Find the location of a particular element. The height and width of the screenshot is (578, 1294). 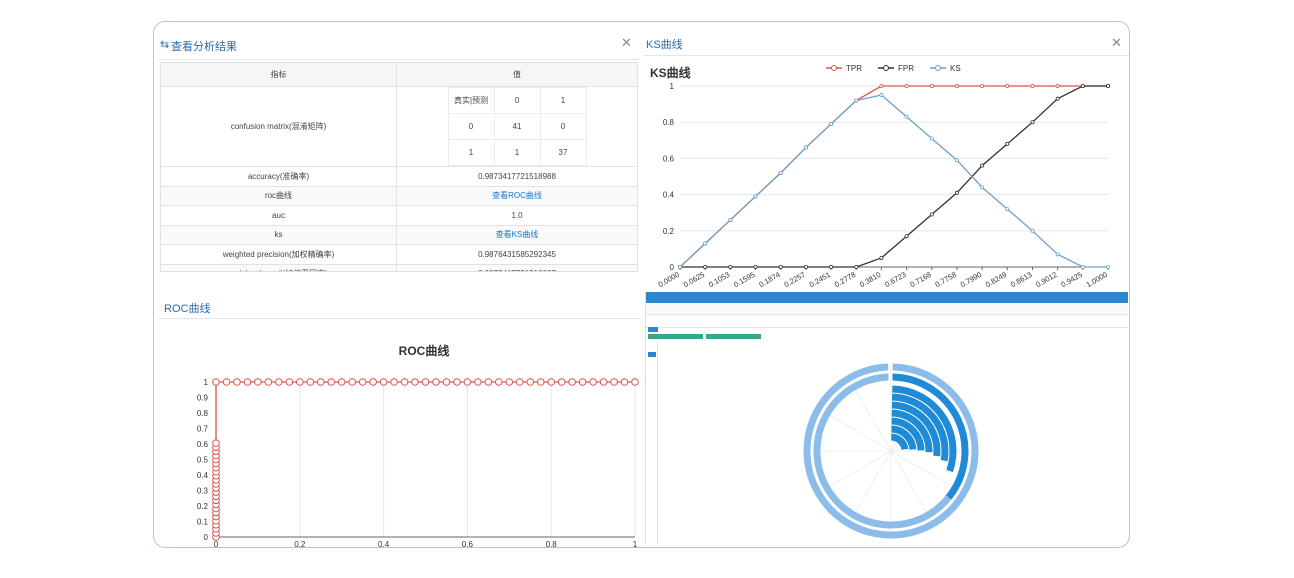

value-accuracy: 0.9873417721518988 is located at coordinates (517, 176).